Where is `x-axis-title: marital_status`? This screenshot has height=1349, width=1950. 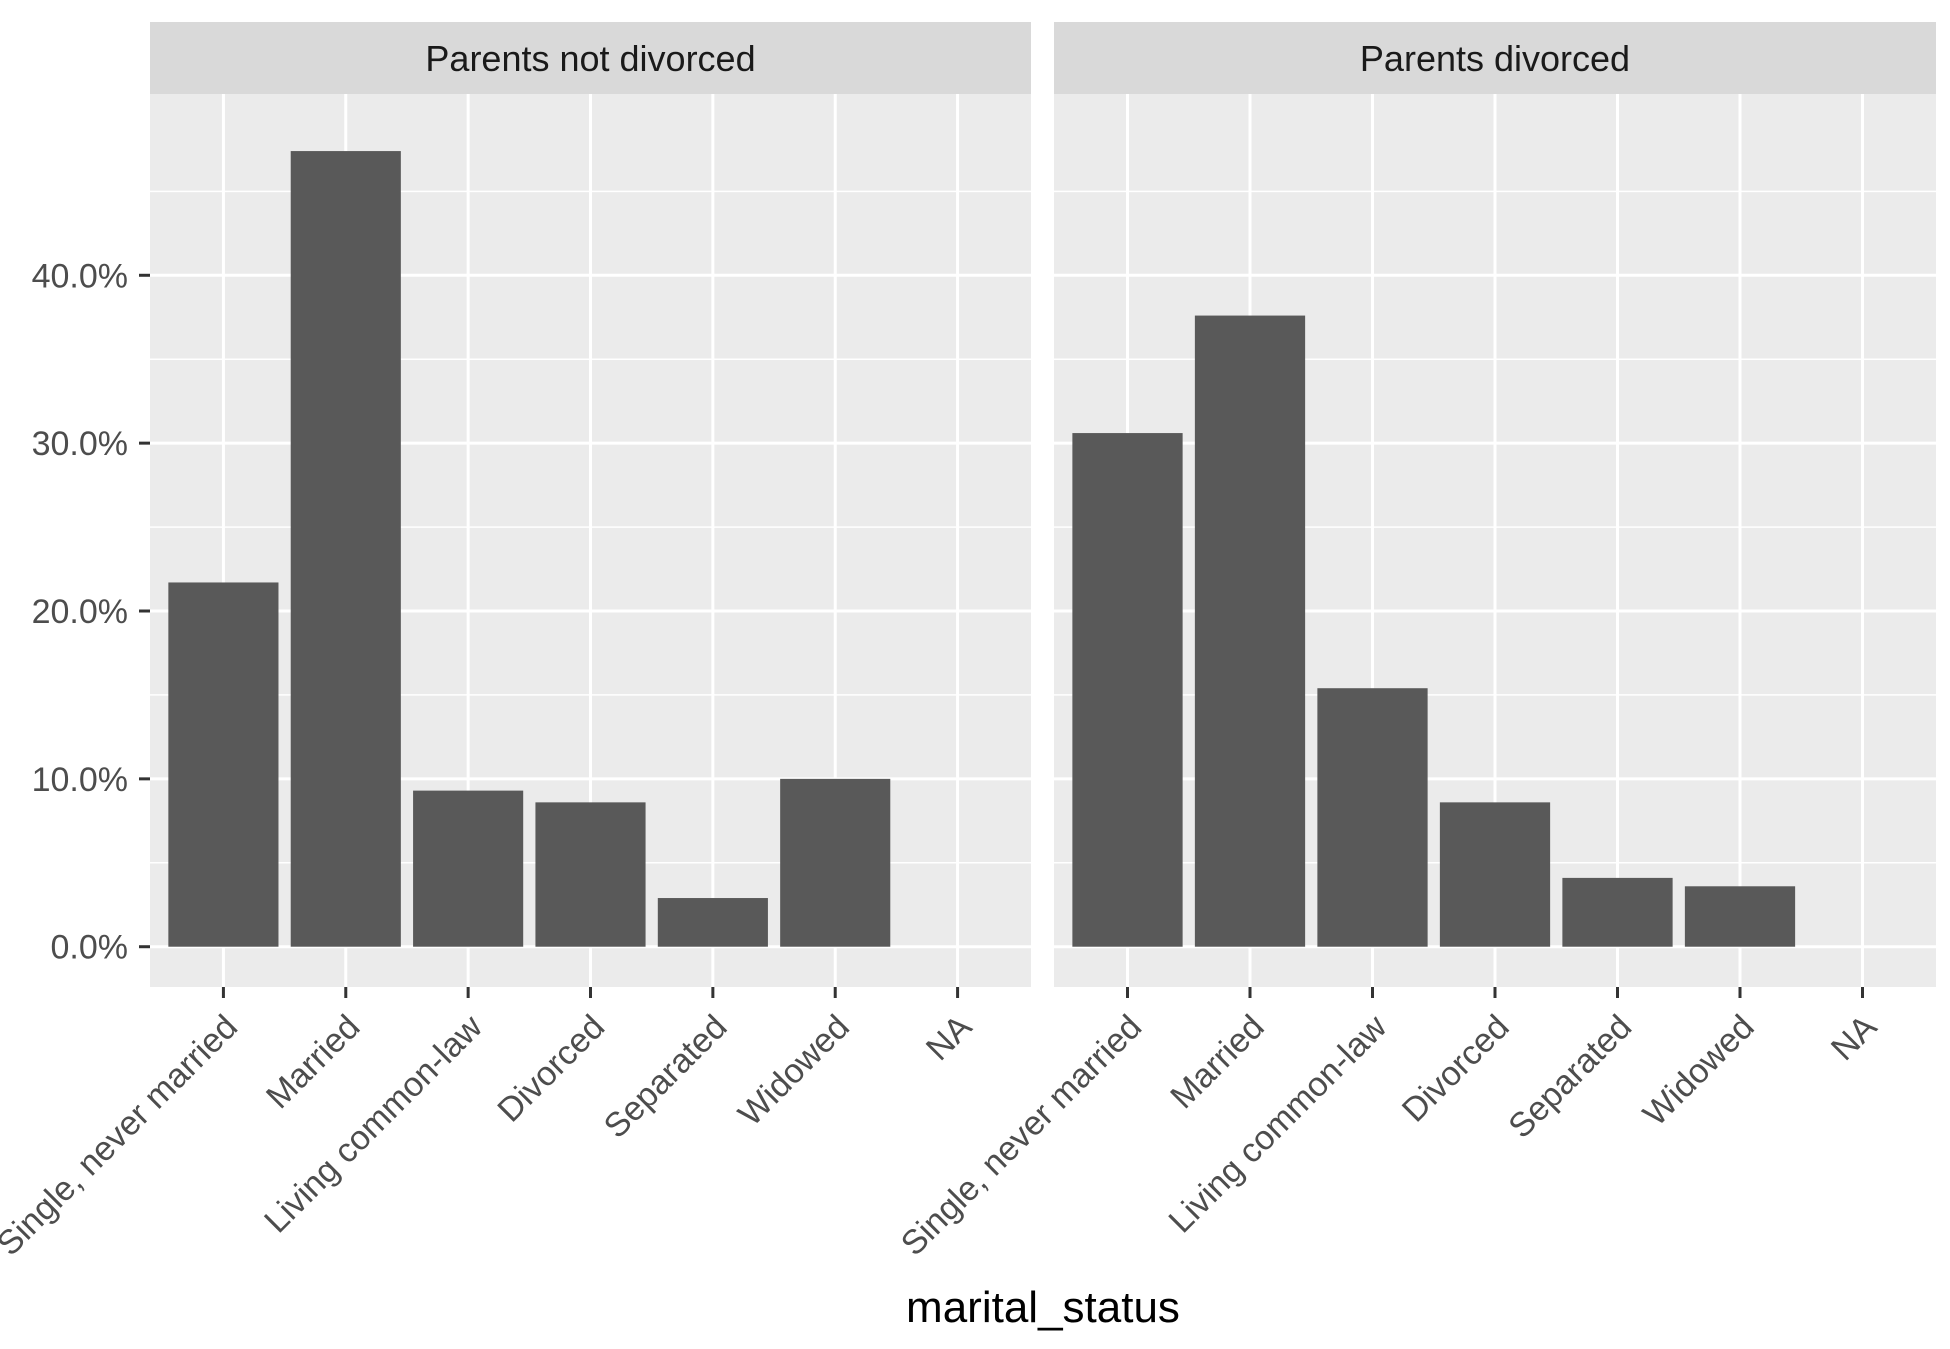 x-axis-title: marital_status is located at coordinates (1043, 1307).